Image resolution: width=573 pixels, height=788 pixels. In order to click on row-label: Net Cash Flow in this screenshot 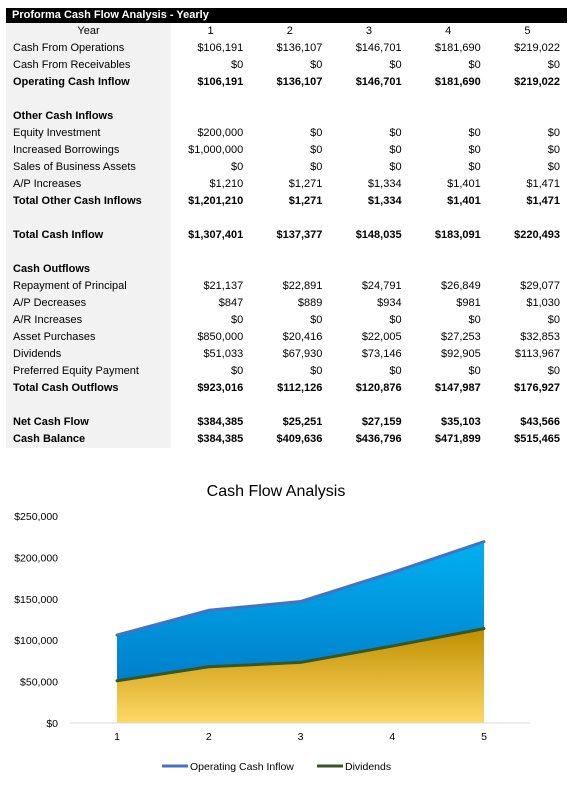, I will do `click(89, 422)`.